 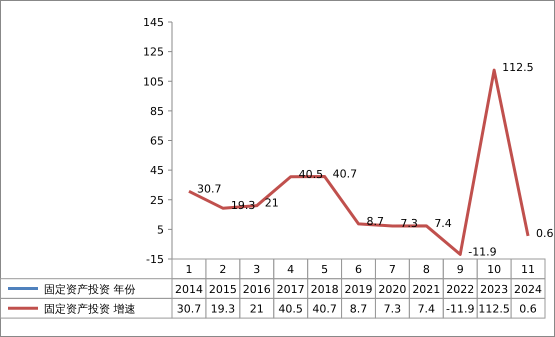 I want to click on text: 2021, so click(x=426, y=289).